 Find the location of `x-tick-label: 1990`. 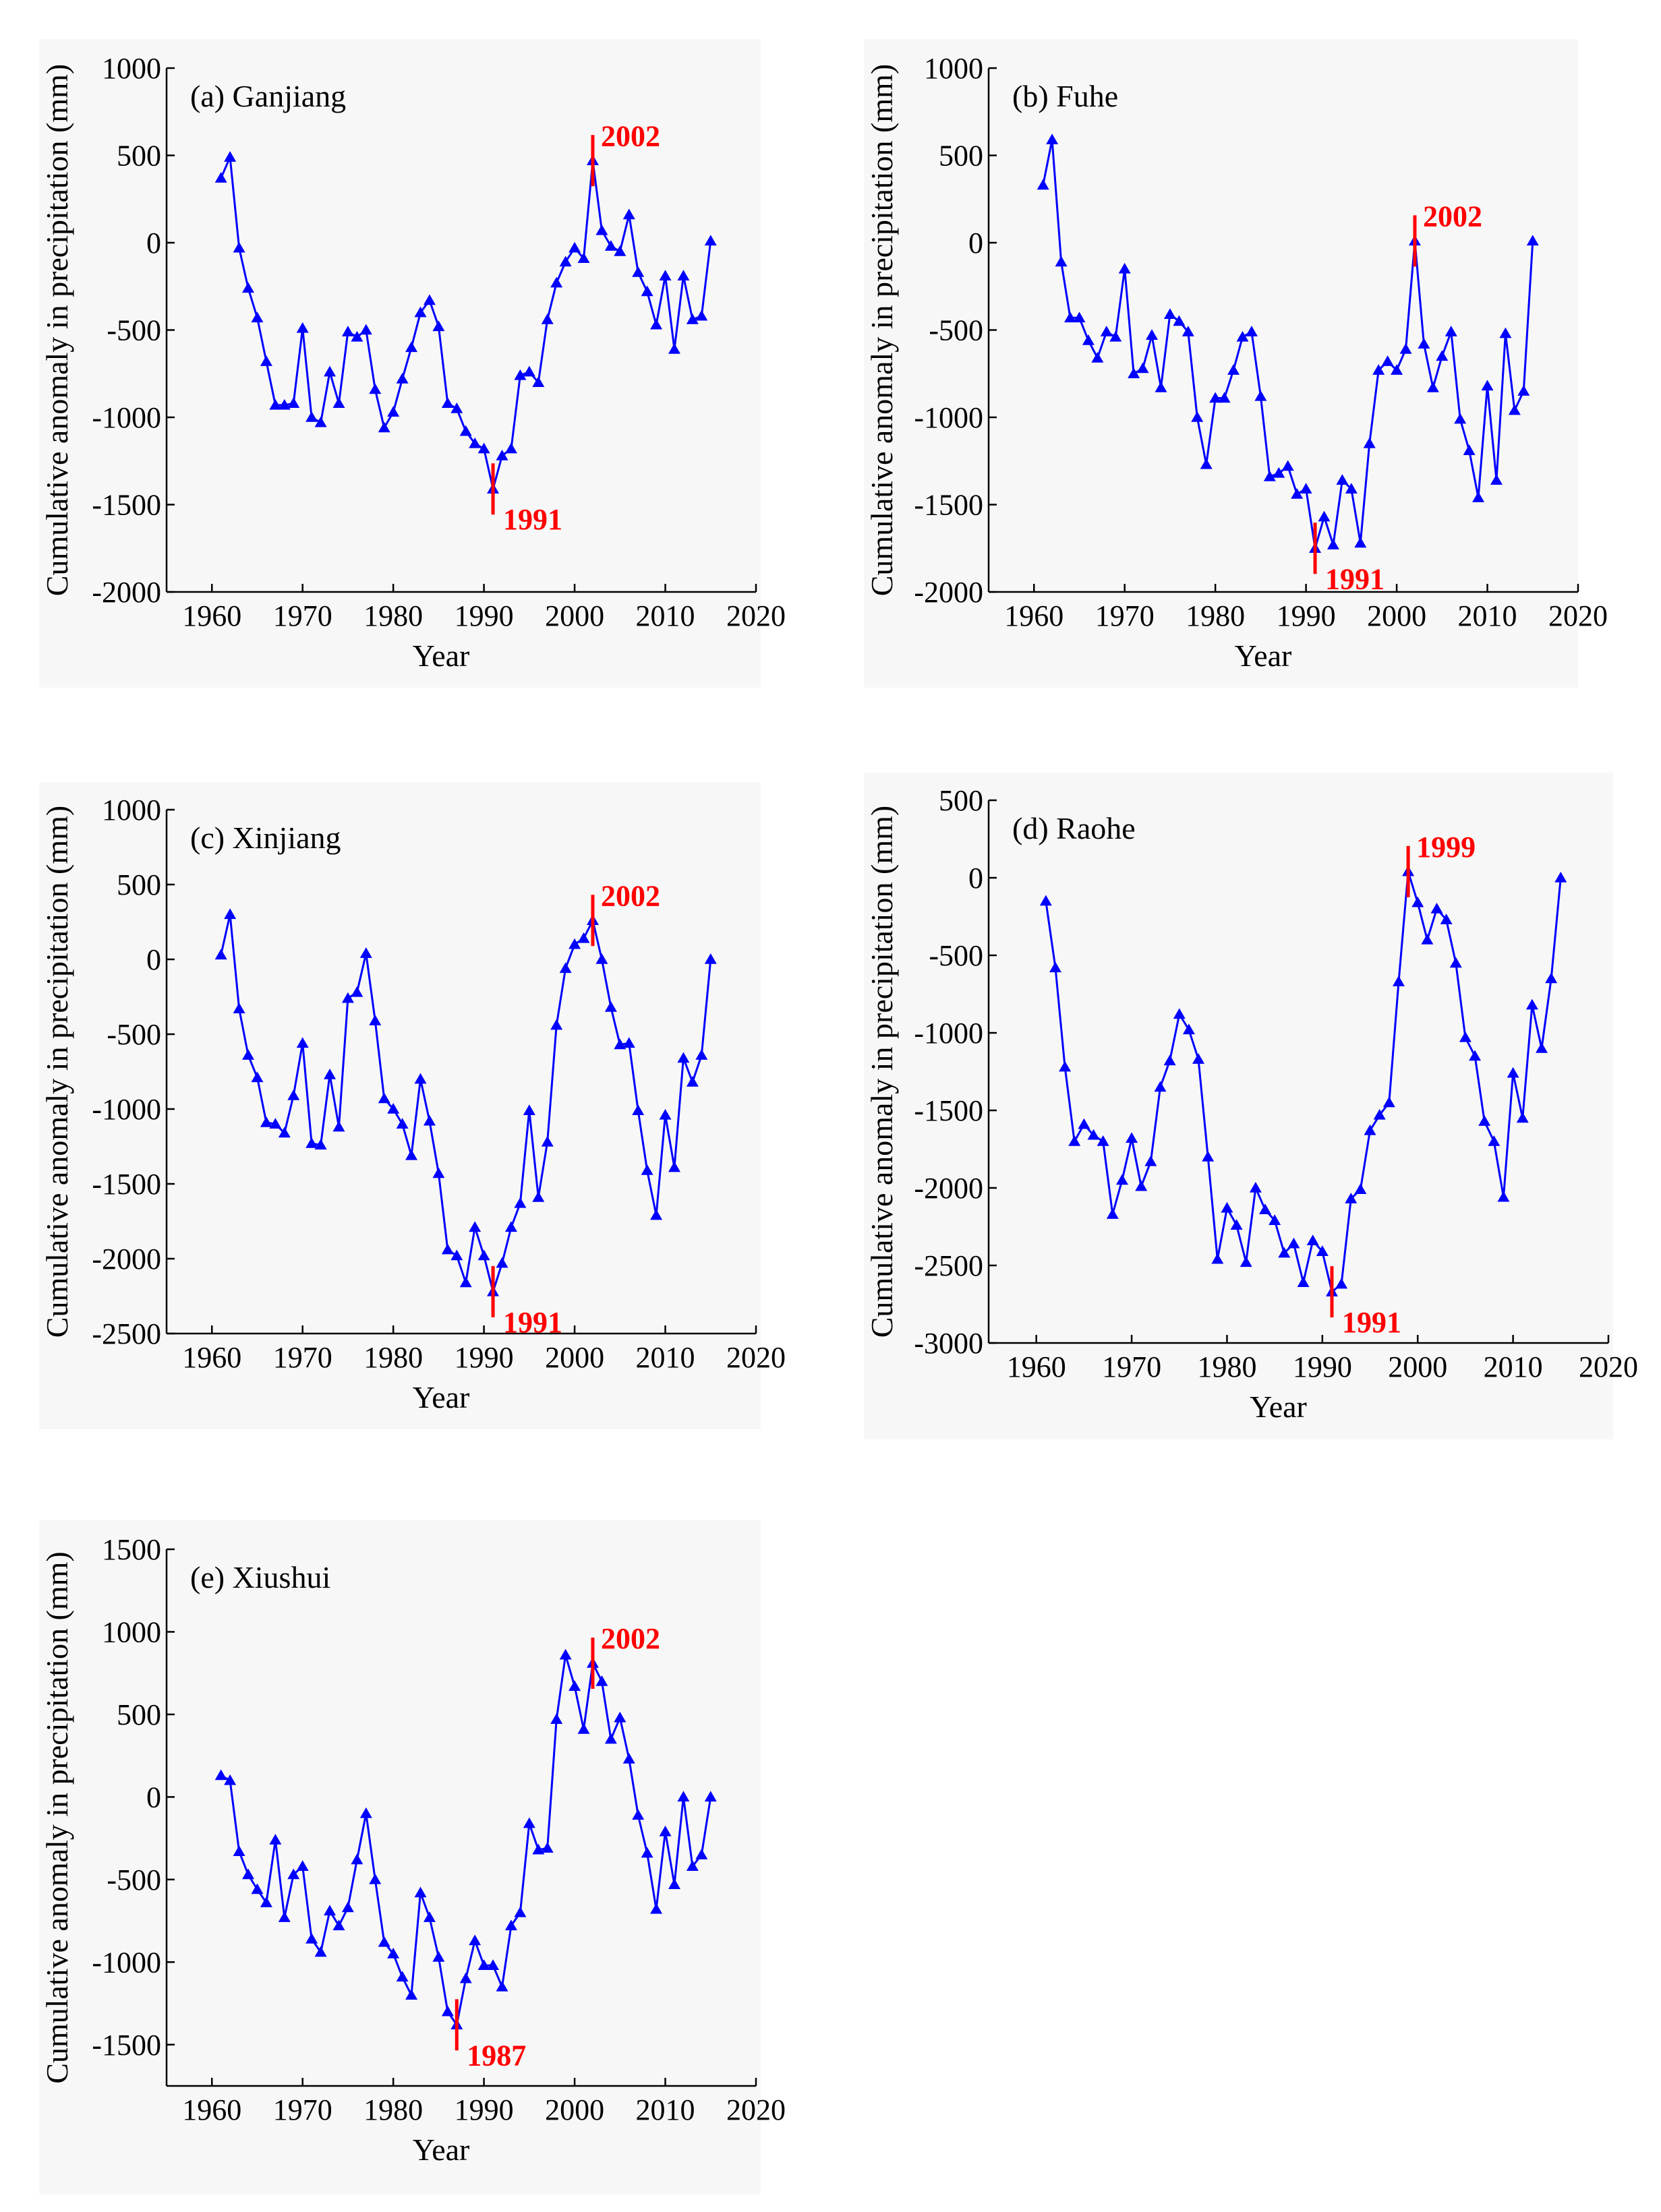

x-tick-label: 1990 is located at coordinates (1322, 1366).